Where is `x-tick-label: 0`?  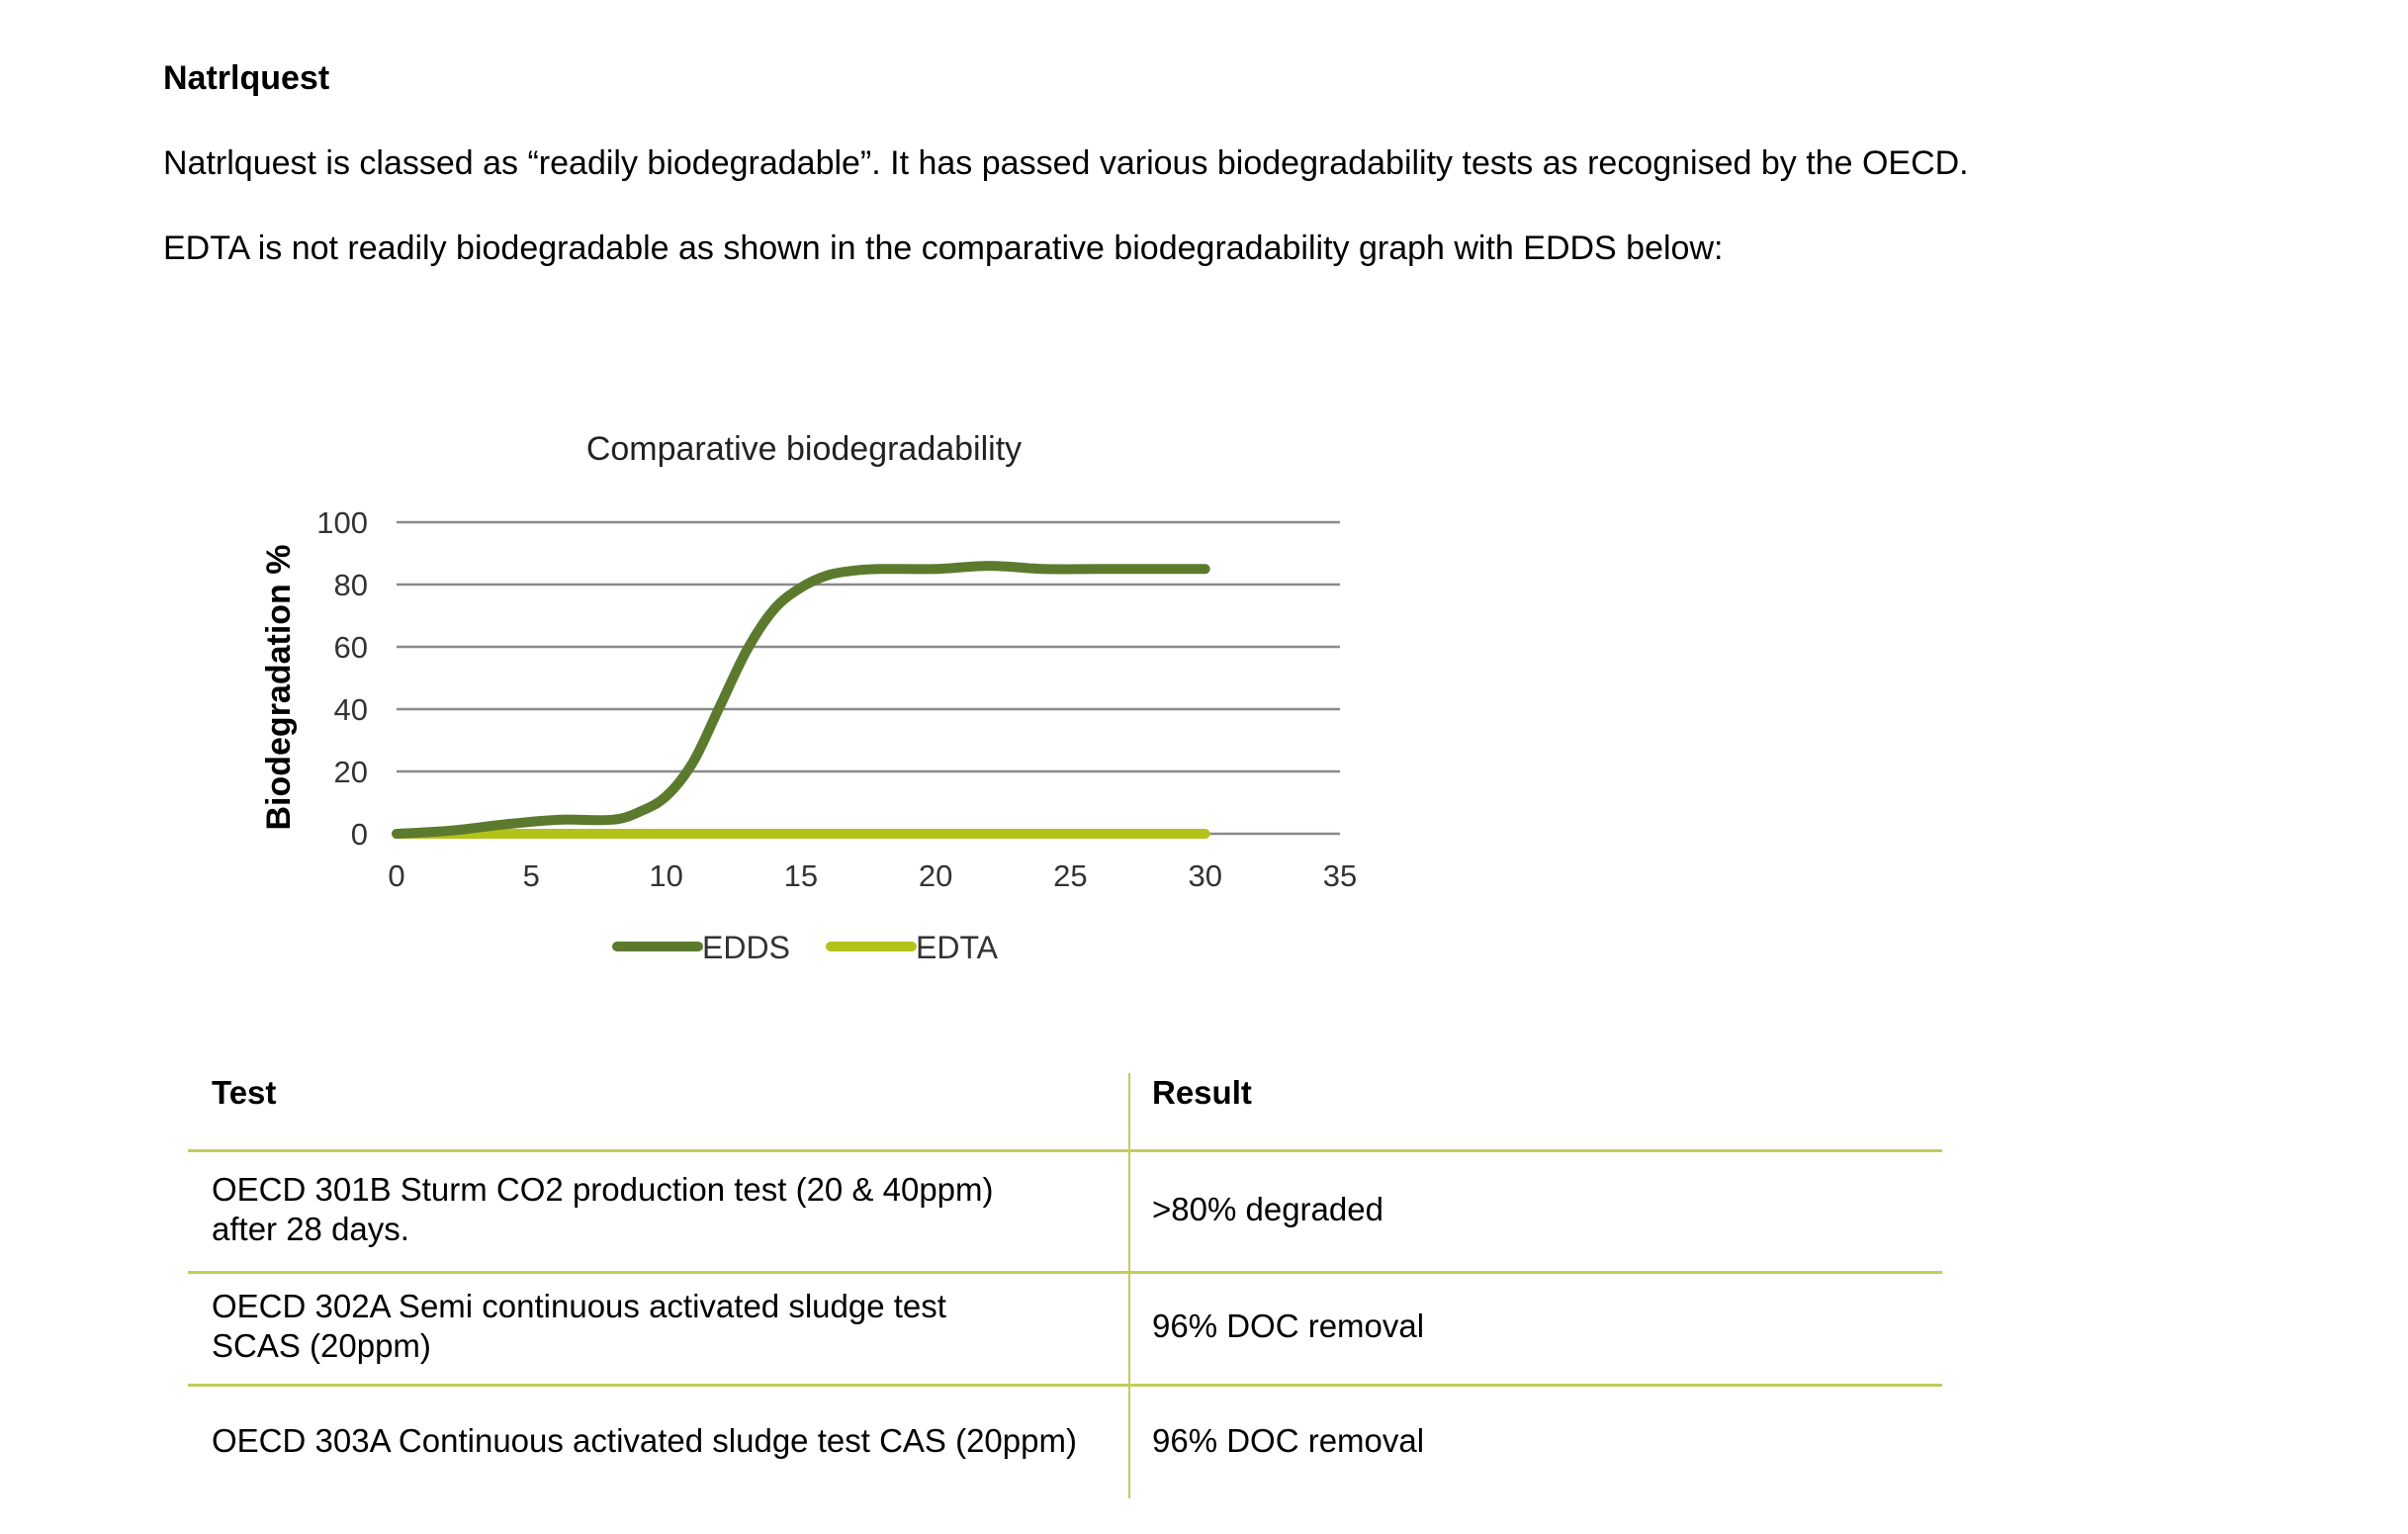
x-tick-label: 0 is located at coordinates (396, 875).